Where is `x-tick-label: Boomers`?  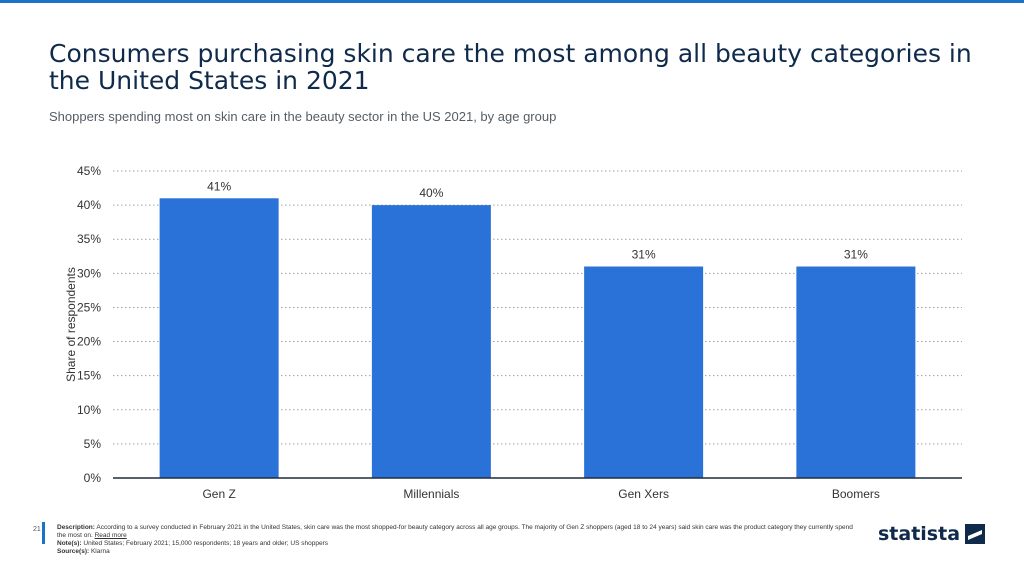 x-tick-label: Boomers is located at coordinates (856, 494).